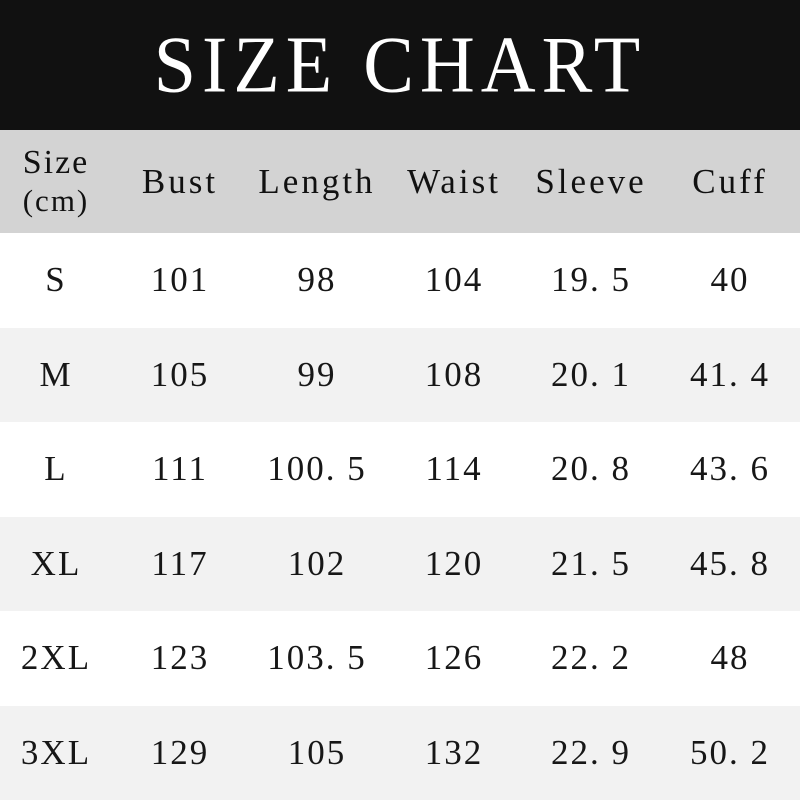 The height and width of the screenshot is (800, 800). I want to click on column-header-cuff: Cuff, so click(730, 181).